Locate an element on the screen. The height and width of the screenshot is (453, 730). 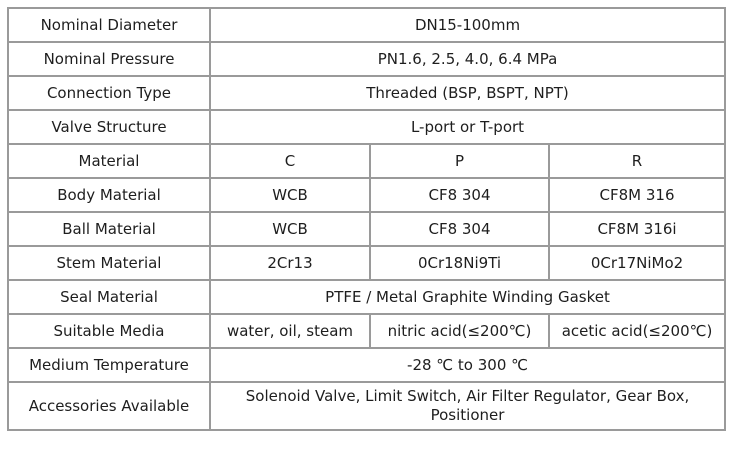
row-value: Threaded (BSP, BSPT, NPT) is located at coordinates (467, 93).